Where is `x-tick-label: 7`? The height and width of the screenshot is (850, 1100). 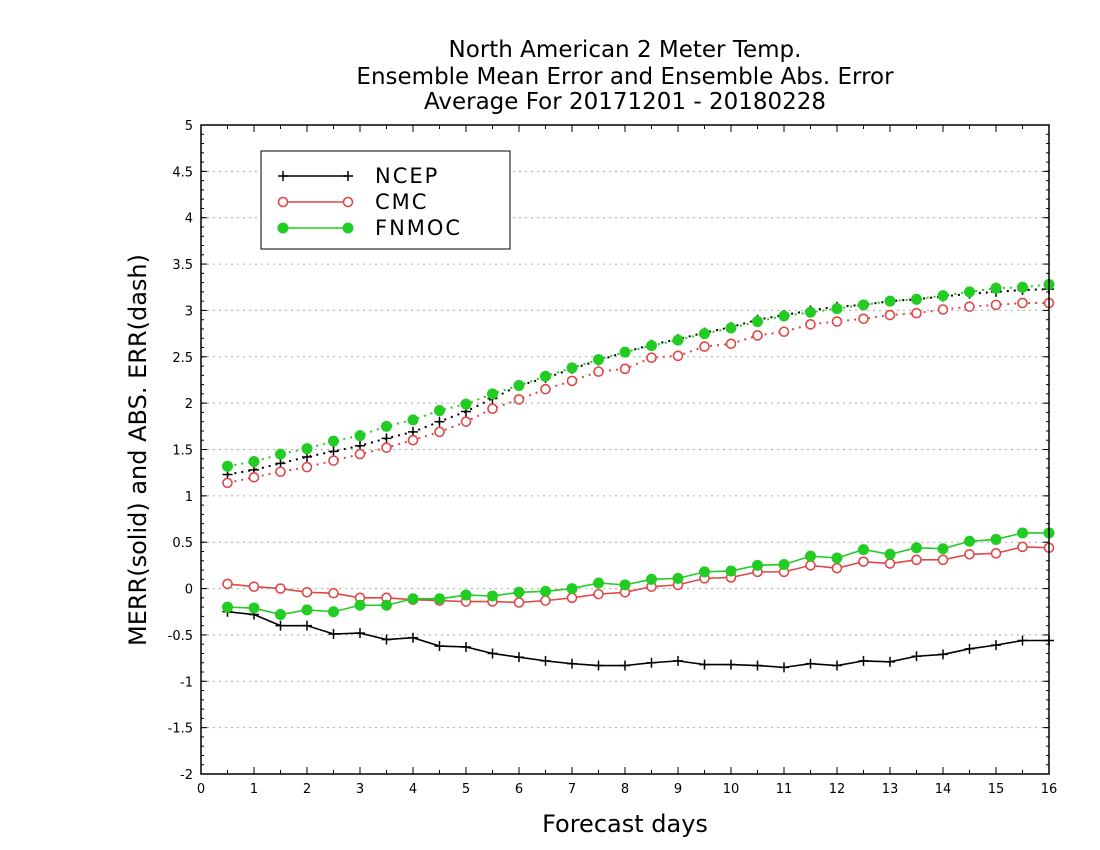 x-tick-label: 7 is located at coordinates (572, 789).